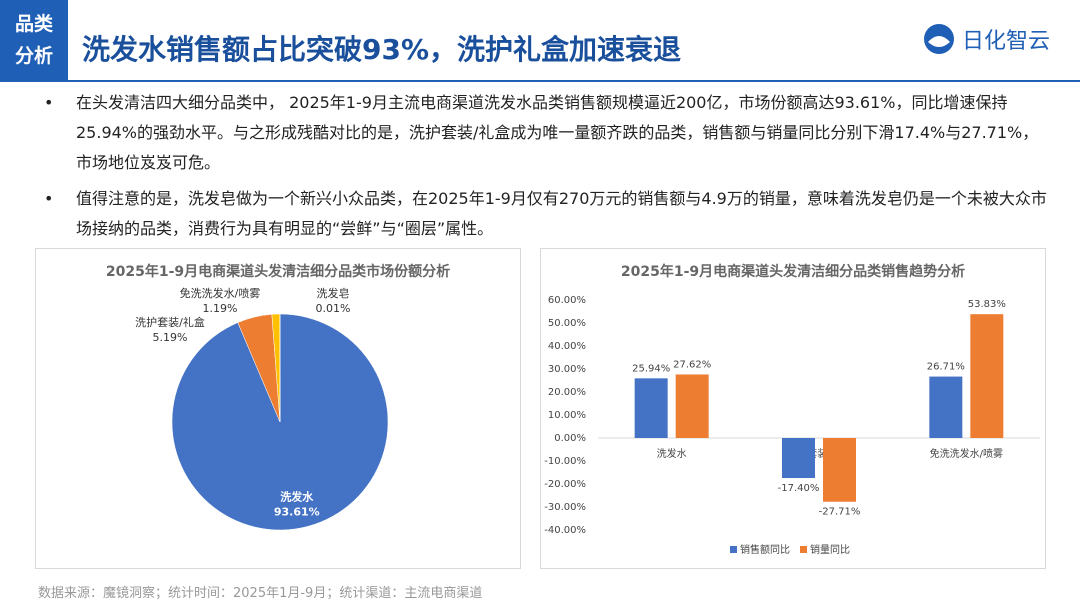  What do you see at coordinates (567, 300) in the screenshot?
I see `y-tick-label: 60.00%` at bounding box center [567, 300].